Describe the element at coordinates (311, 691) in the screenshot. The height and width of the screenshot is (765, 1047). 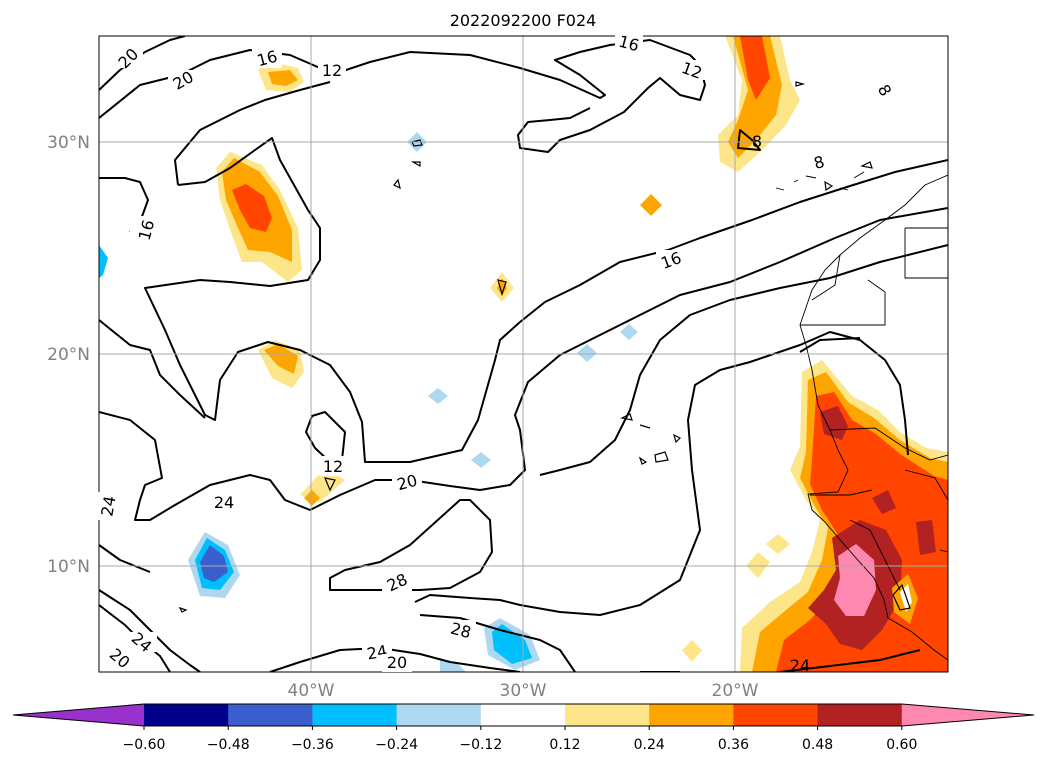
I see `lon-label-40w: 40°W` at that location.